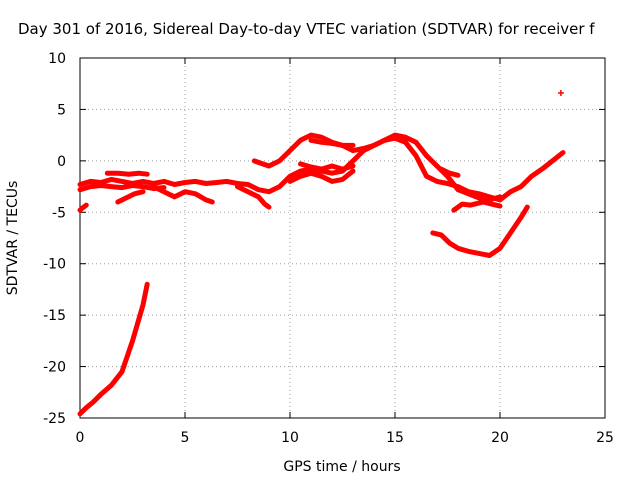  What do you see at coordinates (185, 438) in the screenshot?
I see `x-tick-label: 5` at bounding box center [185, 438].